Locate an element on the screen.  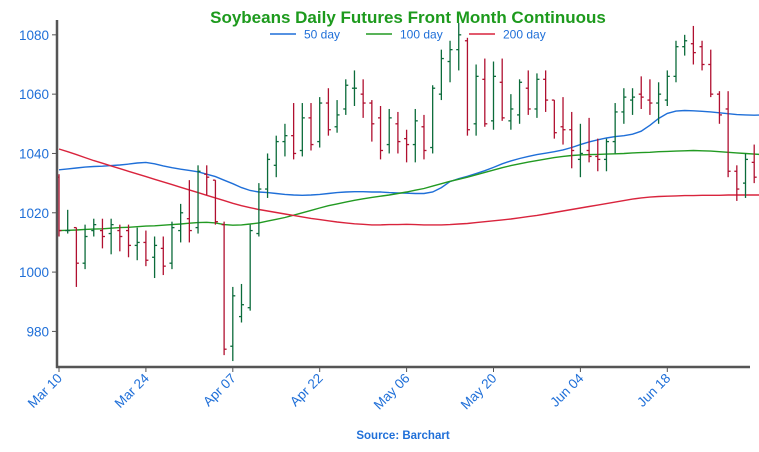
legend-item: 50 day is located at coordinates (305, 35).